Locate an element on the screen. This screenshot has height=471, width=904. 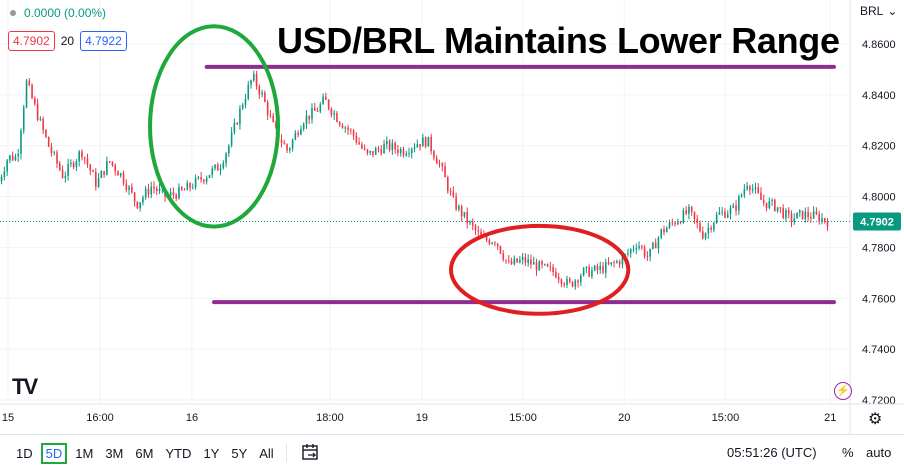
range-button-5y: 5Y is located at coordinates (239, 453).